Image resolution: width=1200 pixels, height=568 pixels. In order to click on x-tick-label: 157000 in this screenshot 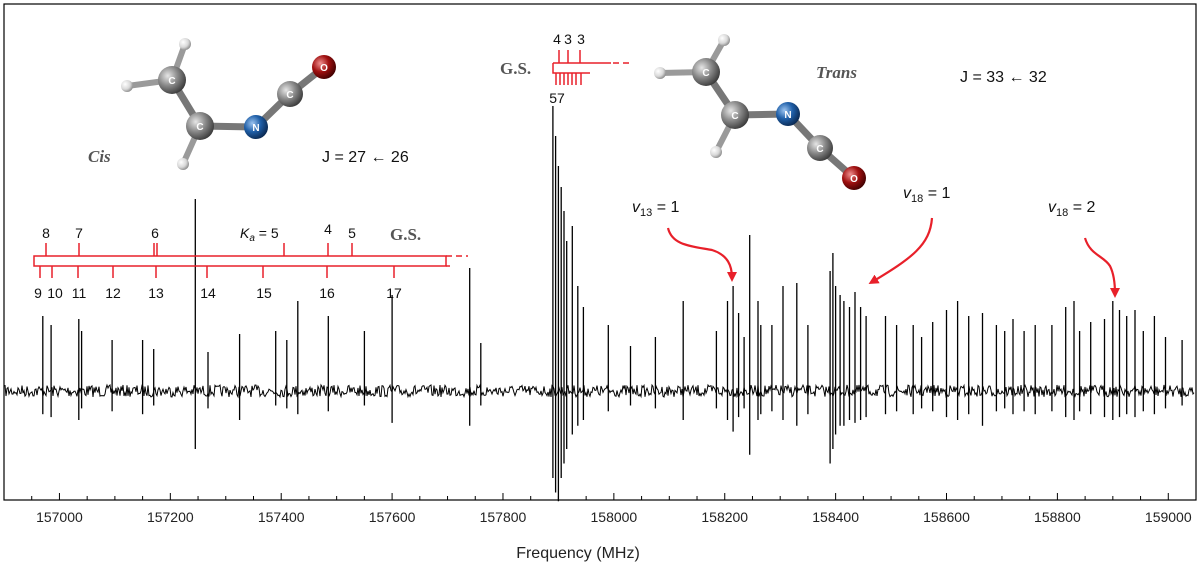, I will do `click(59, 517)`.